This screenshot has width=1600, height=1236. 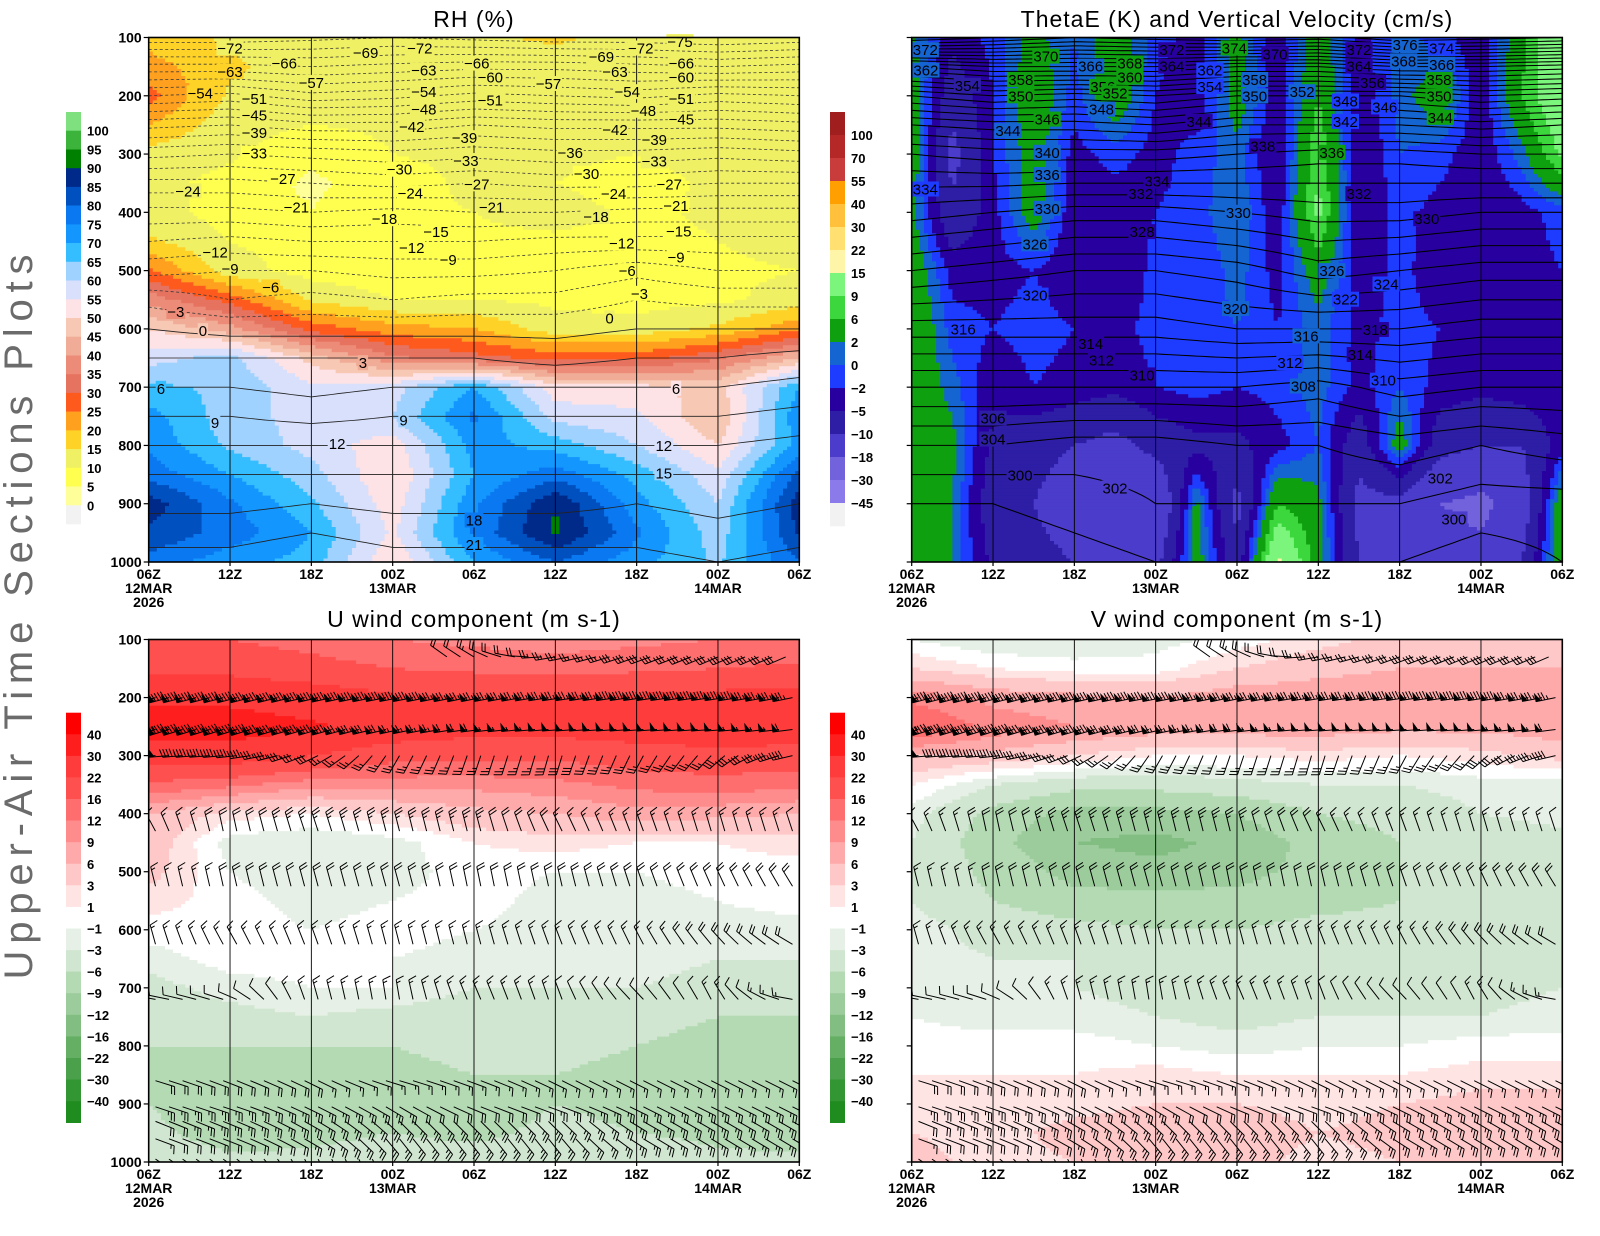 I want to click on x-tick-label: 00Z, so click(x=718, y=574).